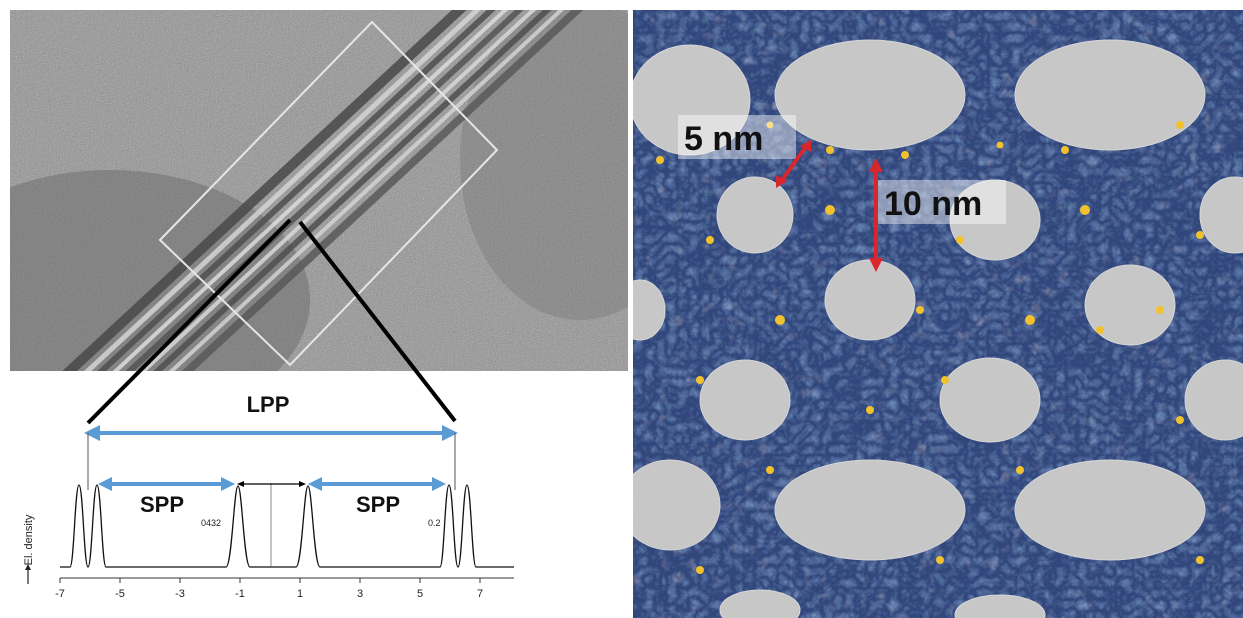 The image size is (1243, 618). Describe the element at coordinates (434, 523) in the screenshot. I see `peak-label-right: 0.2` at that location.